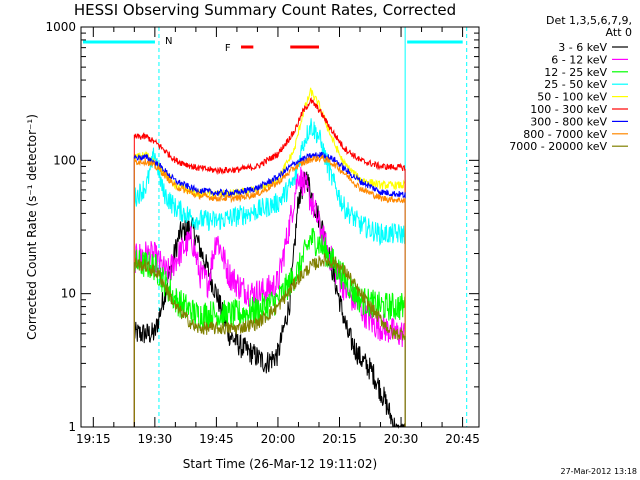  I want to click on legend-label-0: 3 - 6 keV, so click(582, 47).